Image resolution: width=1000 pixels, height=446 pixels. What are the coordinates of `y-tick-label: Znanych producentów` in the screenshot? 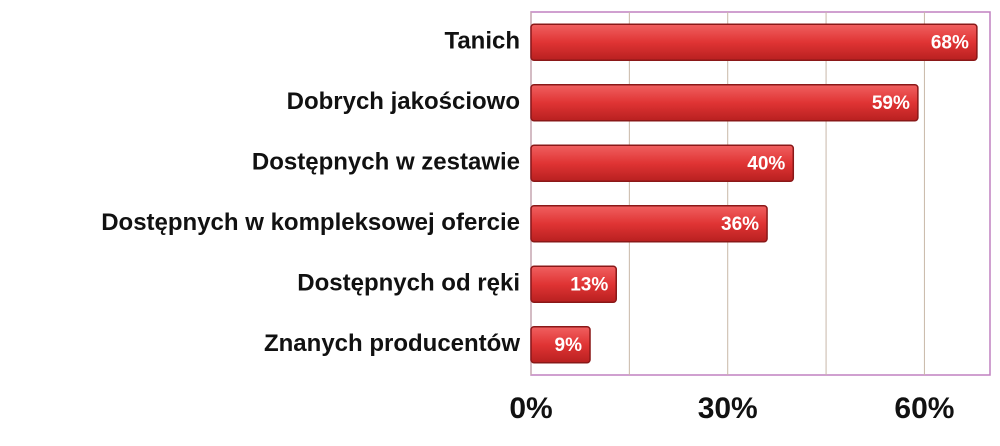 It's located at (392, 343).